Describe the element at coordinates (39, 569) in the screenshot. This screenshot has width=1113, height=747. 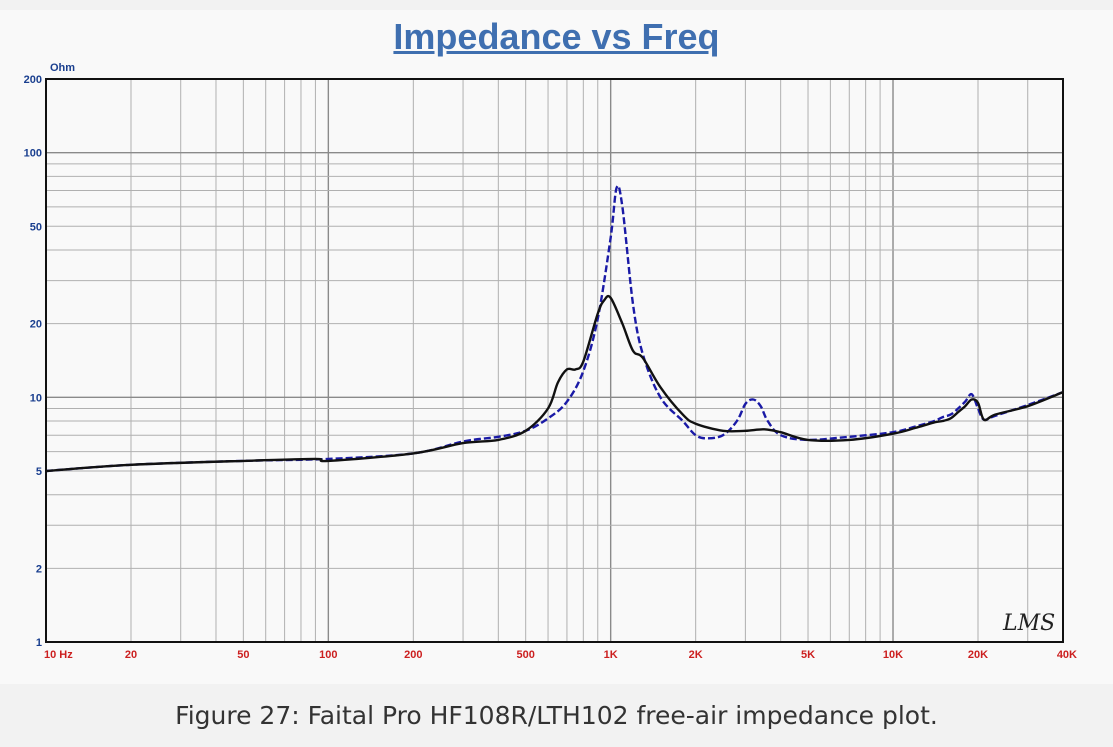
I see `y-tick-label: 2` at that location.